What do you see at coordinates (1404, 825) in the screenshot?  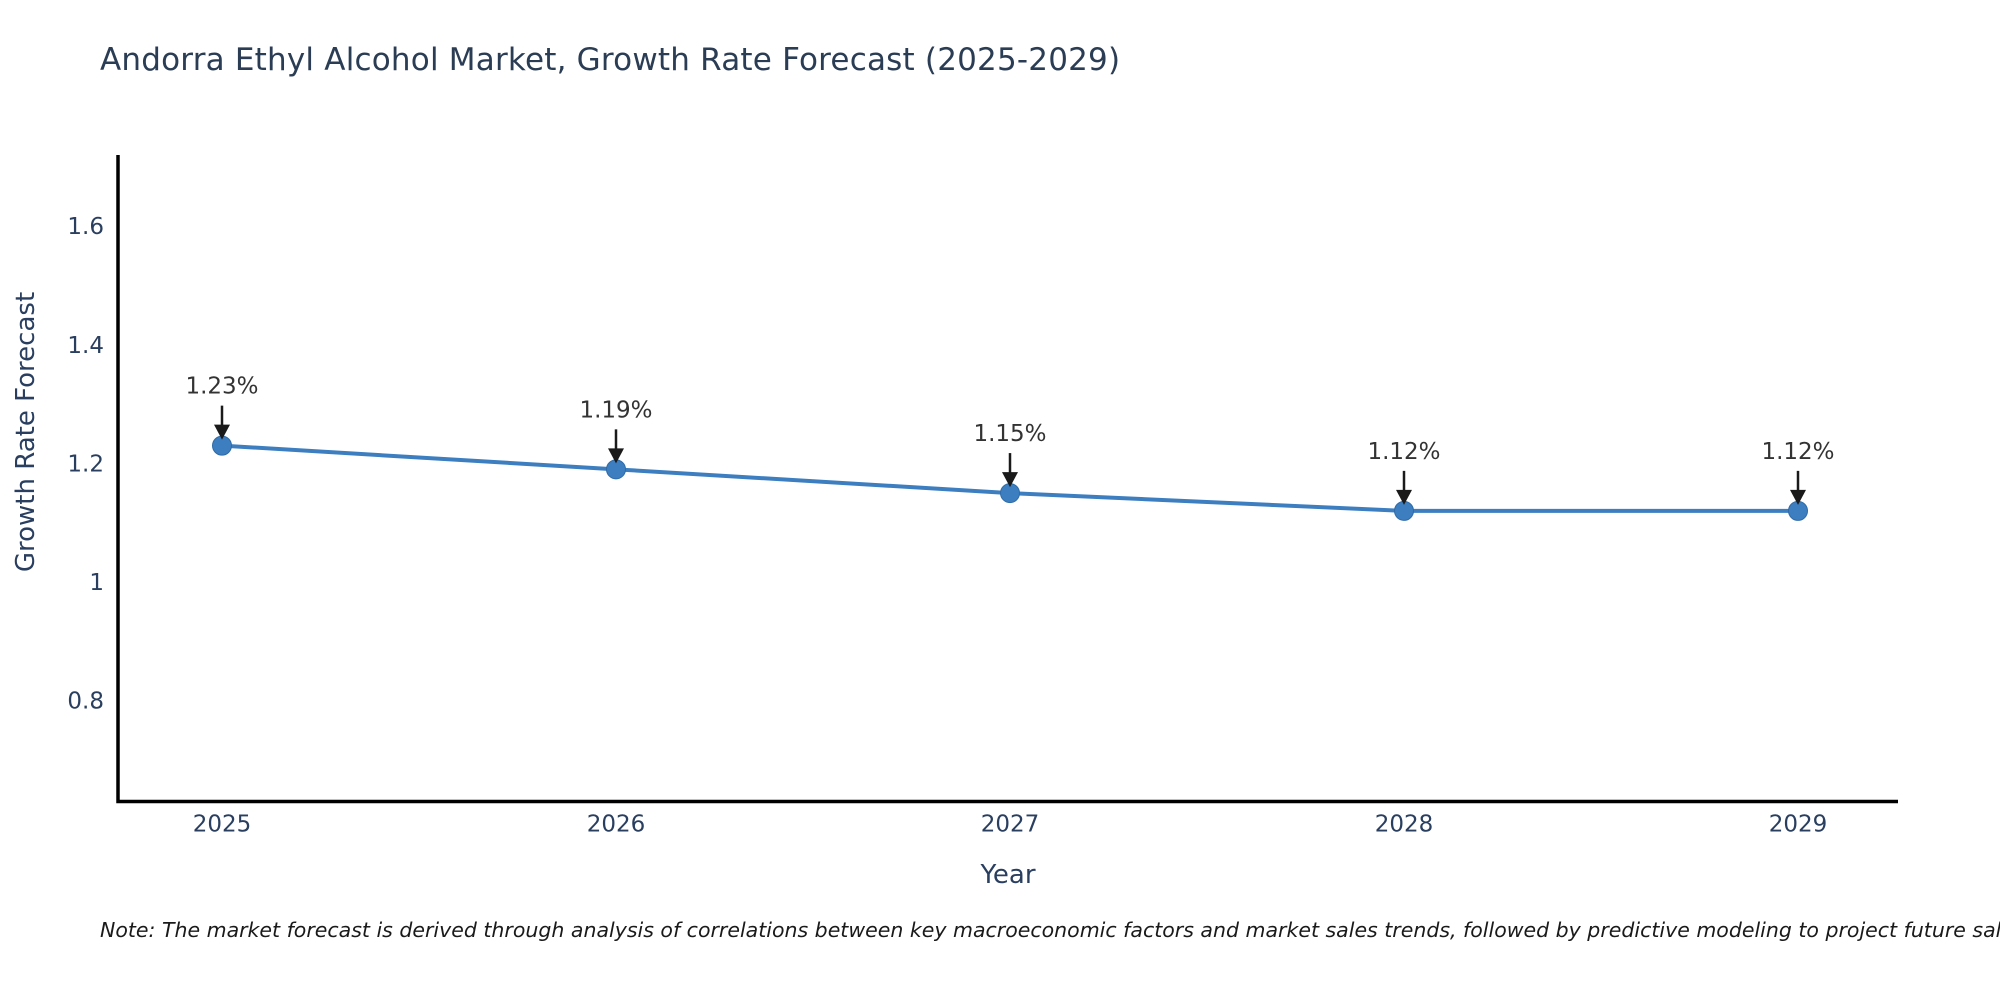 I see `x-axis-tick-label: 2028` at bounding box center [1404, 825].